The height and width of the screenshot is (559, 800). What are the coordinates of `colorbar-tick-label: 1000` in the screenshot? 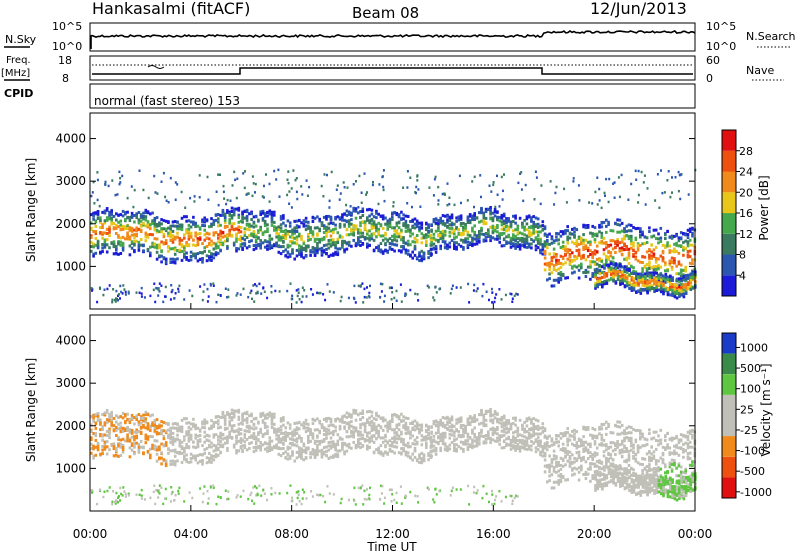 It's located at (754, 347).